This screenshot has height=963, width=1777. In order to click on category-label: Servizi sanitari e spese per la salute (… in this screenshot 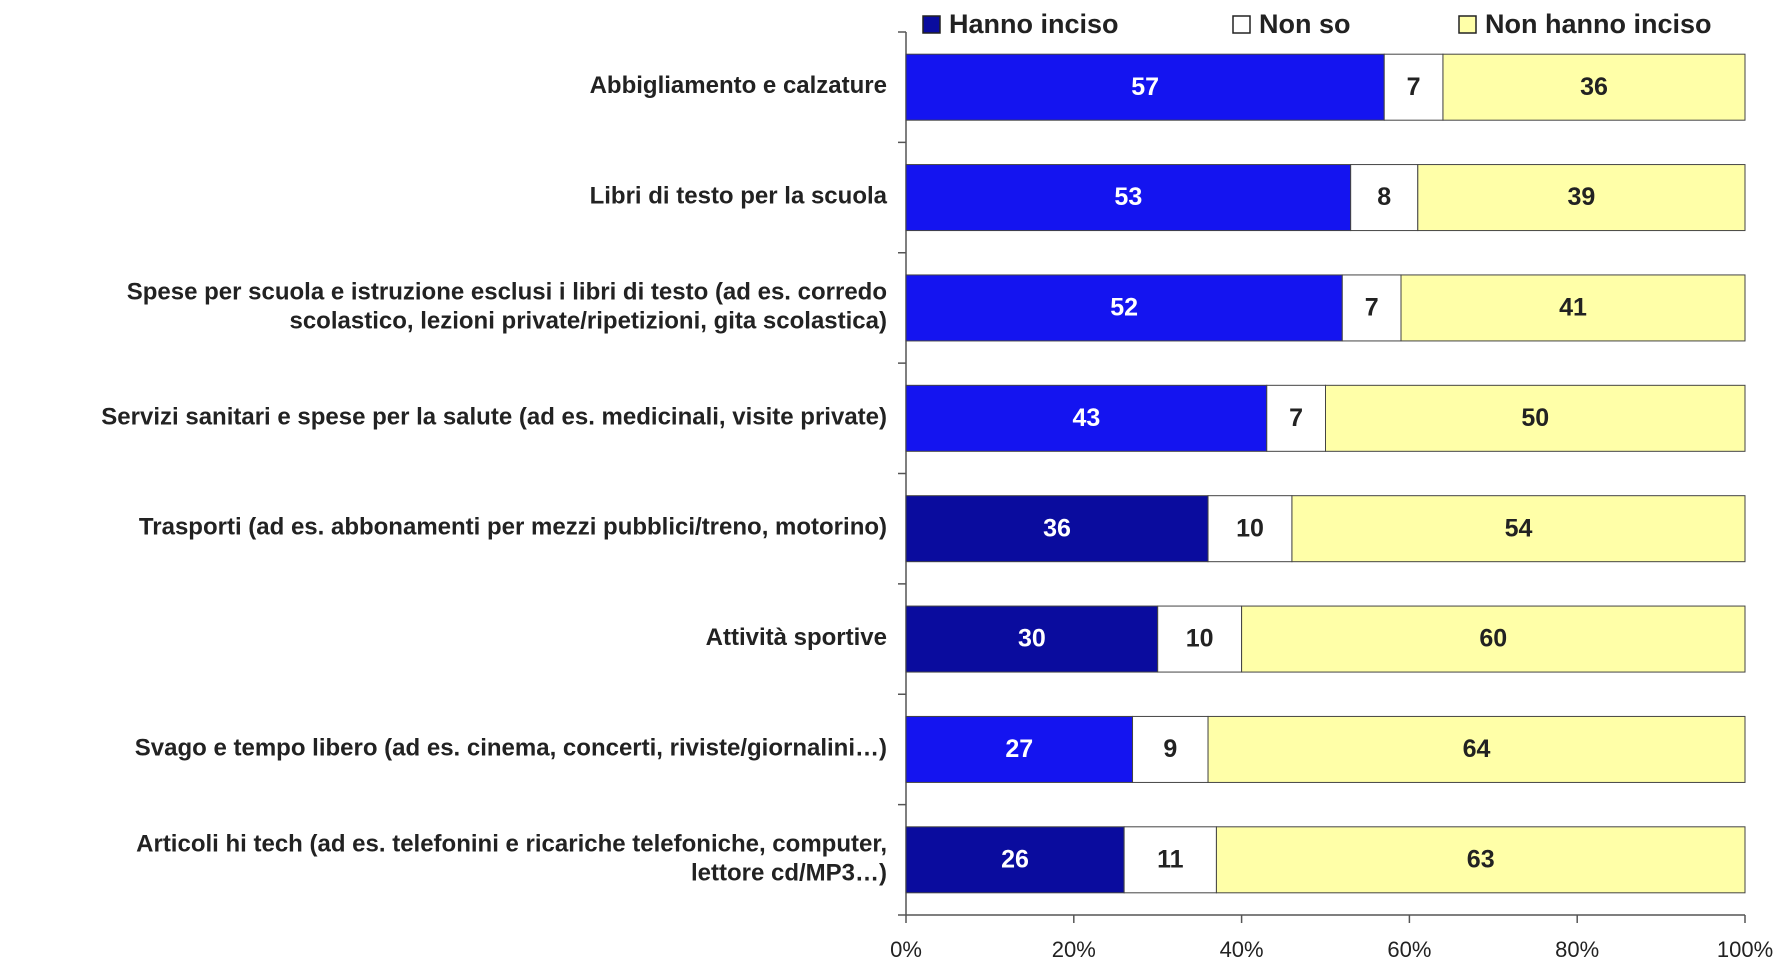, I will do `click(494, 417)`.